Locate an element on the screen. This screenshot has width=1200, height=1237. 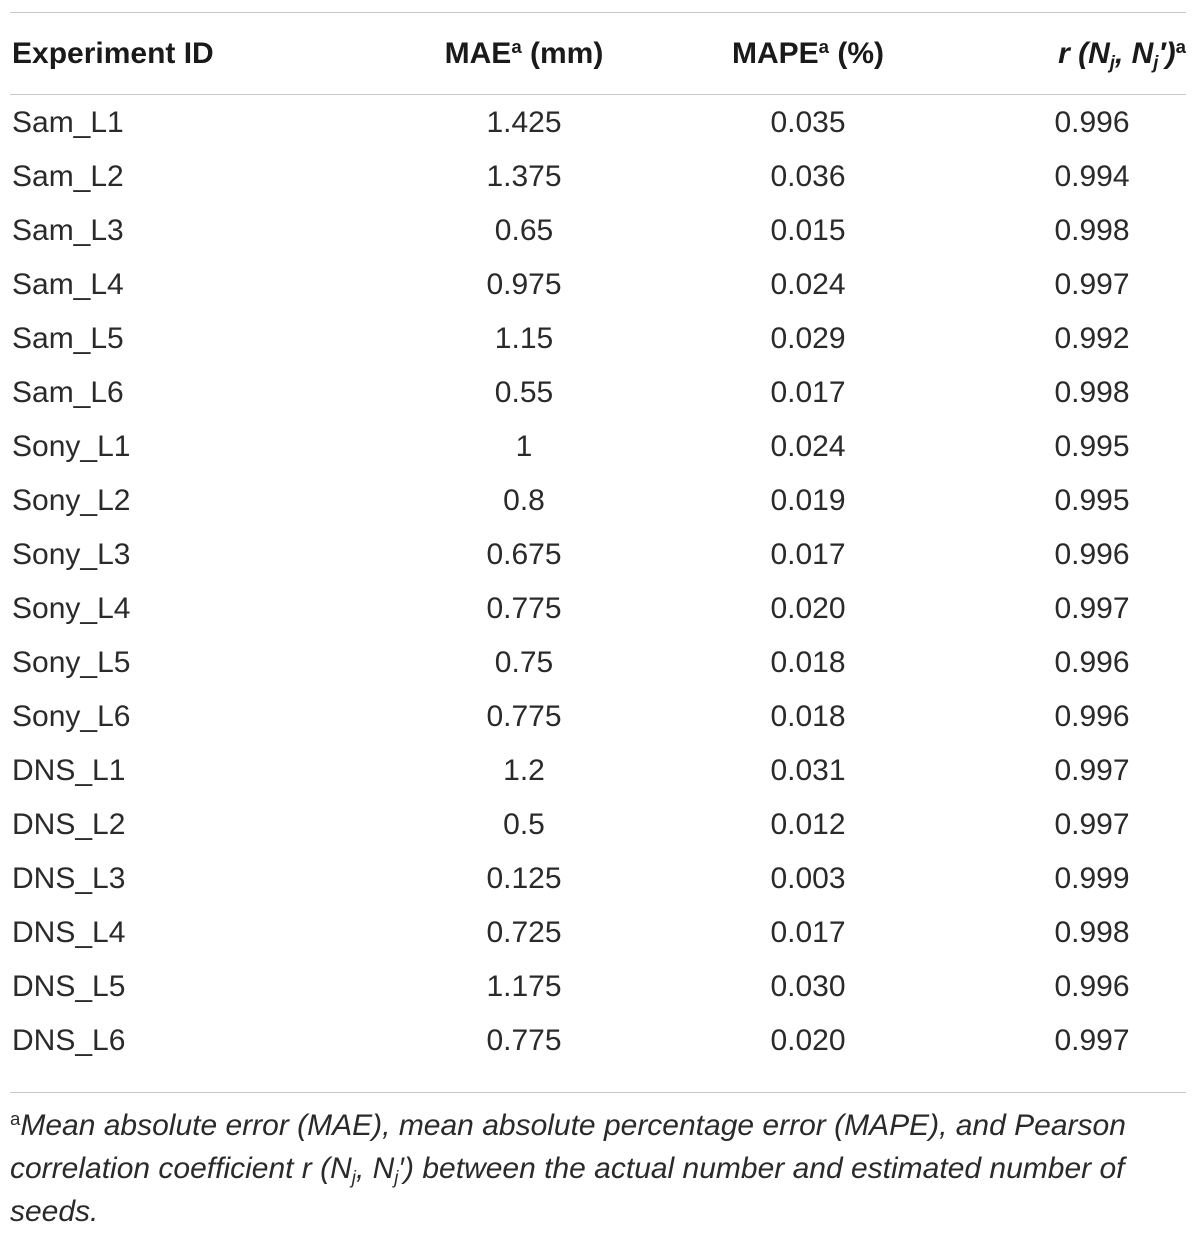
bottom-rule is located at coordinates (598, 1092).